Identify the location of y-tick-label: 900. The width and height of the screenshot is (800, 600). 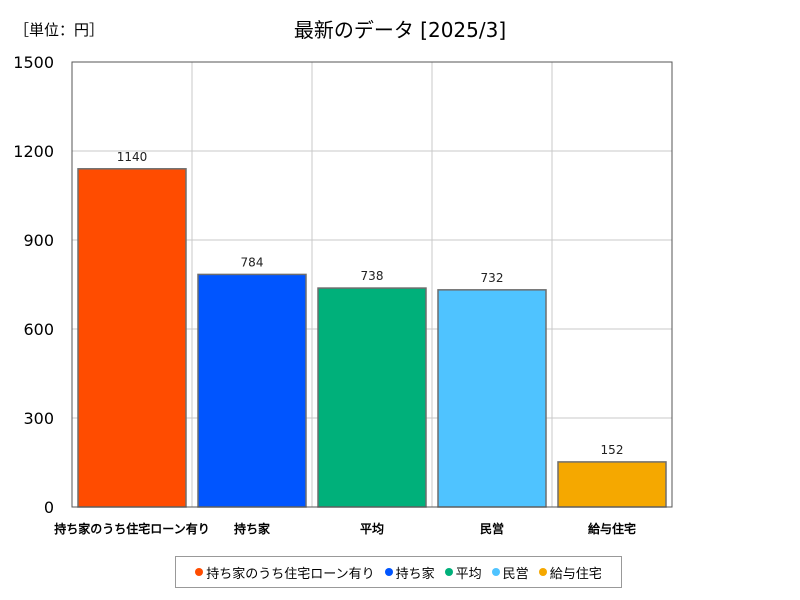
(38, 240).